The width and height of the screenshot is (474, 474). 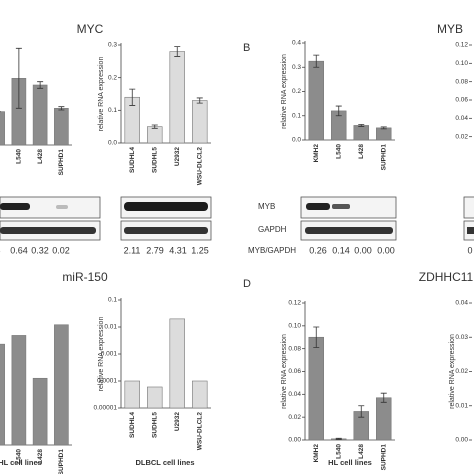 I want to click on ratio-value: 4.31, so click(x=178, y=250).